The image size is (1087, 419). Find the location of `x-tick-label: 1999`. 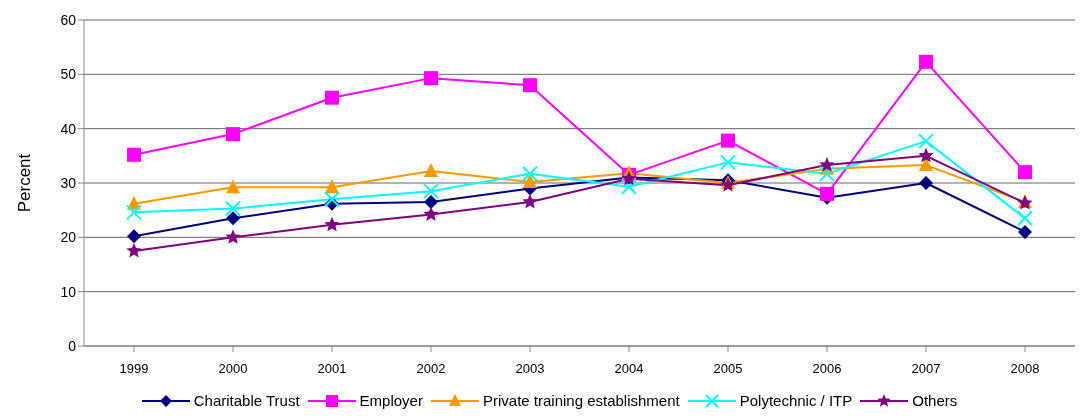

x-tick-label: 1999 is located at coordinates (134, 369).